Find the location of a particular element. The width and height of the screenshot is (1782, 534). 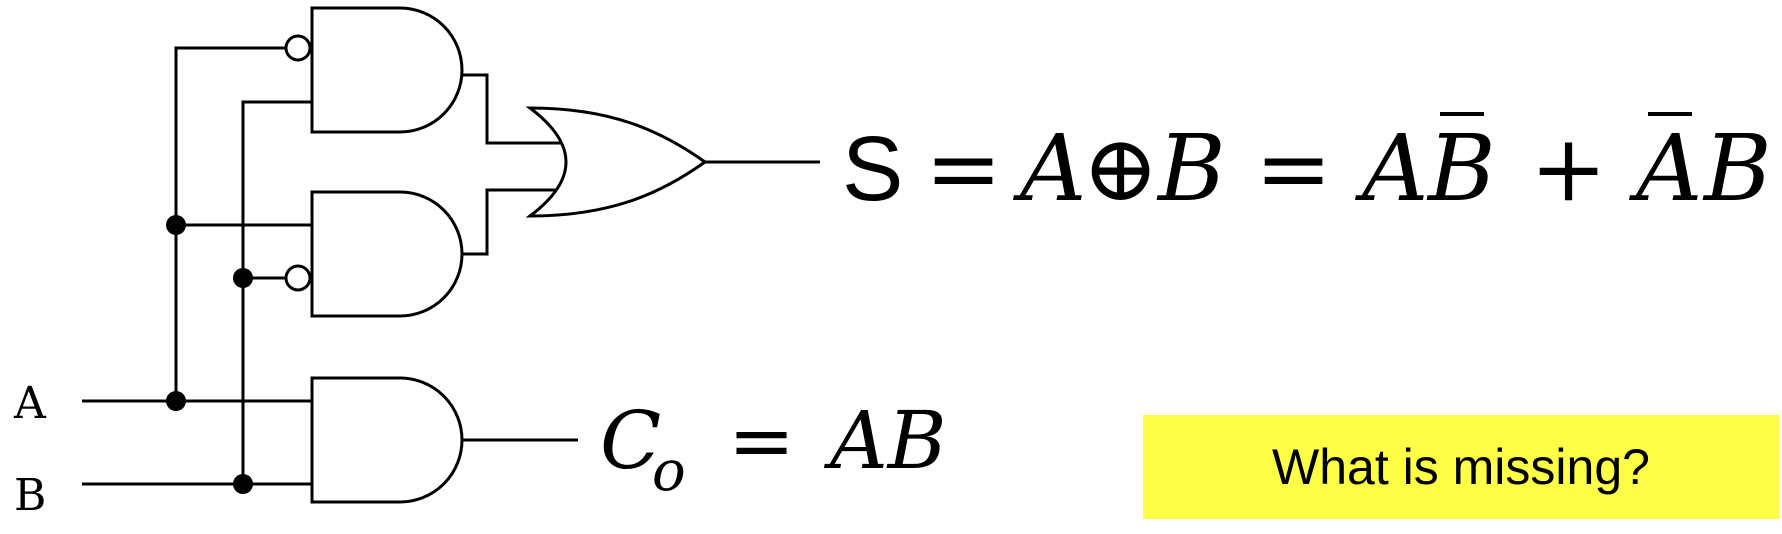

term1-a: A is located at coordinates (1391, 168).